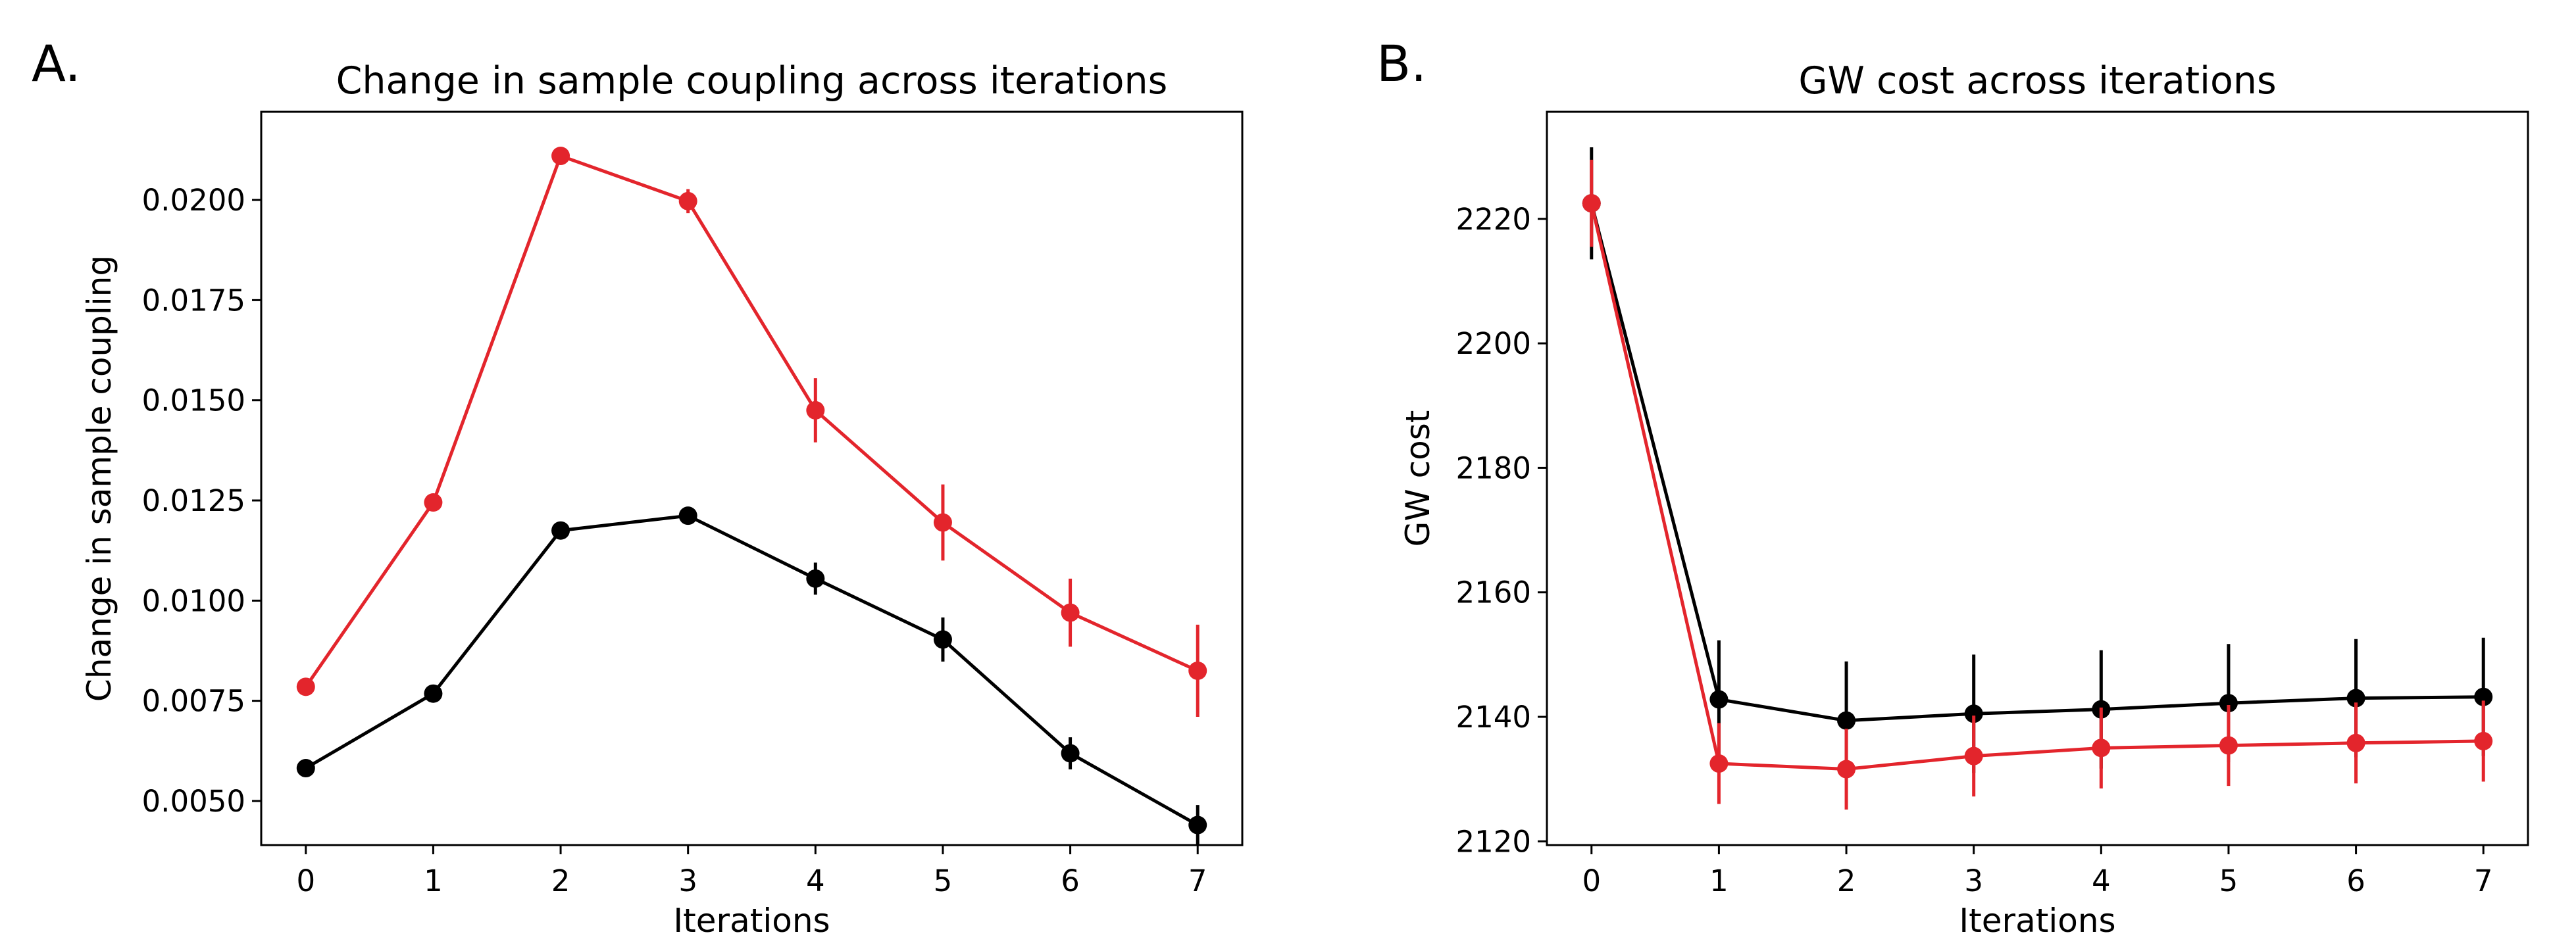 The height and width of the screenshot is (947, 2576). What do you see at coordinates (1847, 880) in the screenshot?
I see `chart-b-xtick-label: 2` at bounding box center [1847, 880].